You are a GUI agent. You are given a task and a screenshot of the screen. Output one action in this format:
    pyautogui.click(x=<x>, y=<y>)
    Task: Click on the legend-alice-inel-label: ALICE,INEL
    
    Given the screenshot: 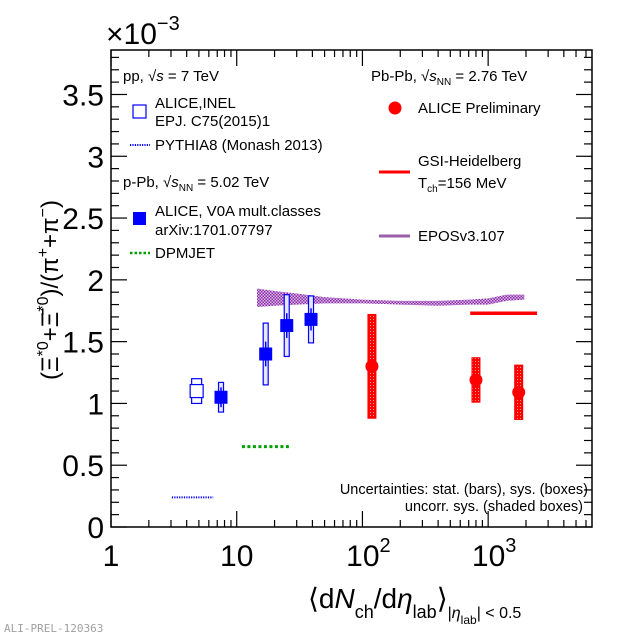 What is the action you would take?
    pyautogui.click(x=195, y=103)
    